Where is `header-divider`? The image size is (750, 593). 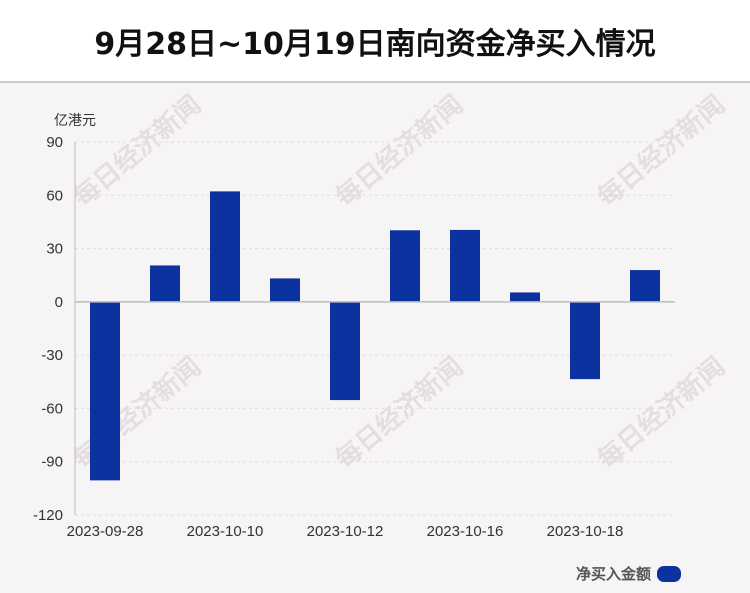 header-divider is located at coordinates (375, 82).